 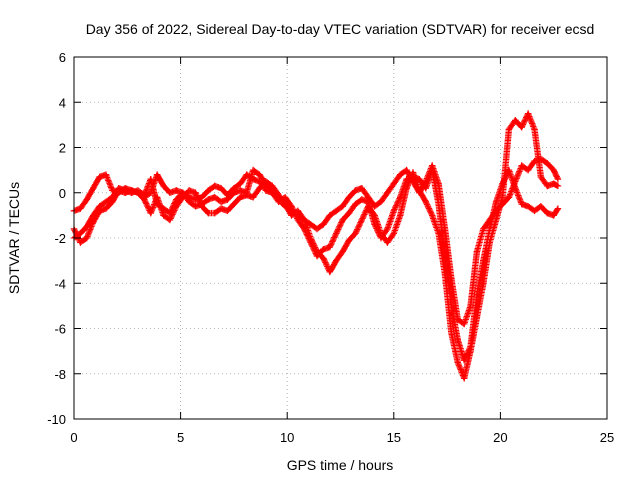 What do you see at coordinates (60, 283) in the screenshot?
I see `y-tick-label: -4` at bounding box center [60, 283].